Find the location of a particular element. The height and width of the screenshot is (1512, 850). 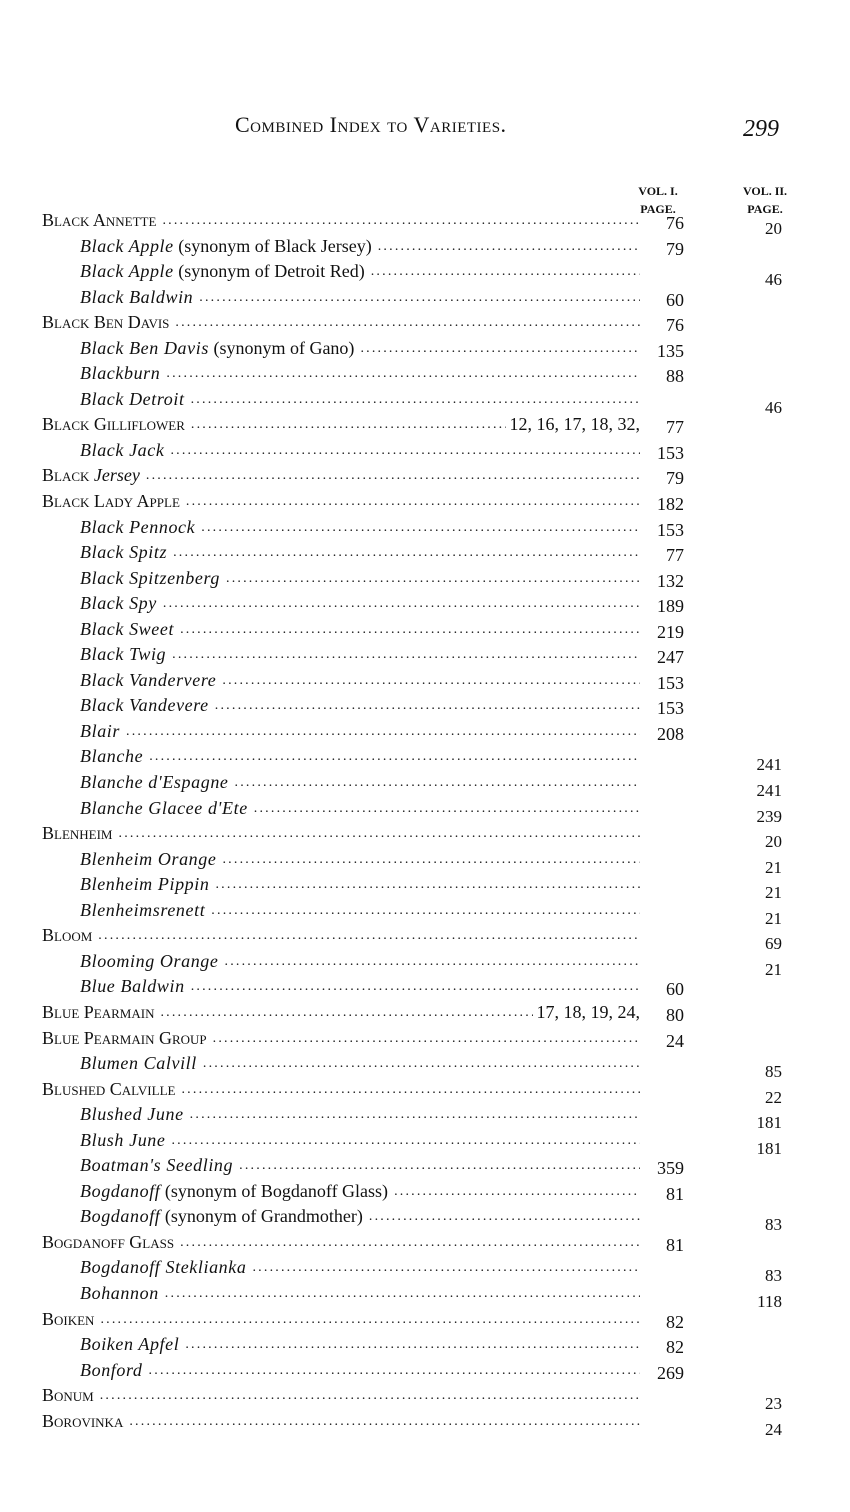

page-number: 299 is located at coordinates (761, 129).